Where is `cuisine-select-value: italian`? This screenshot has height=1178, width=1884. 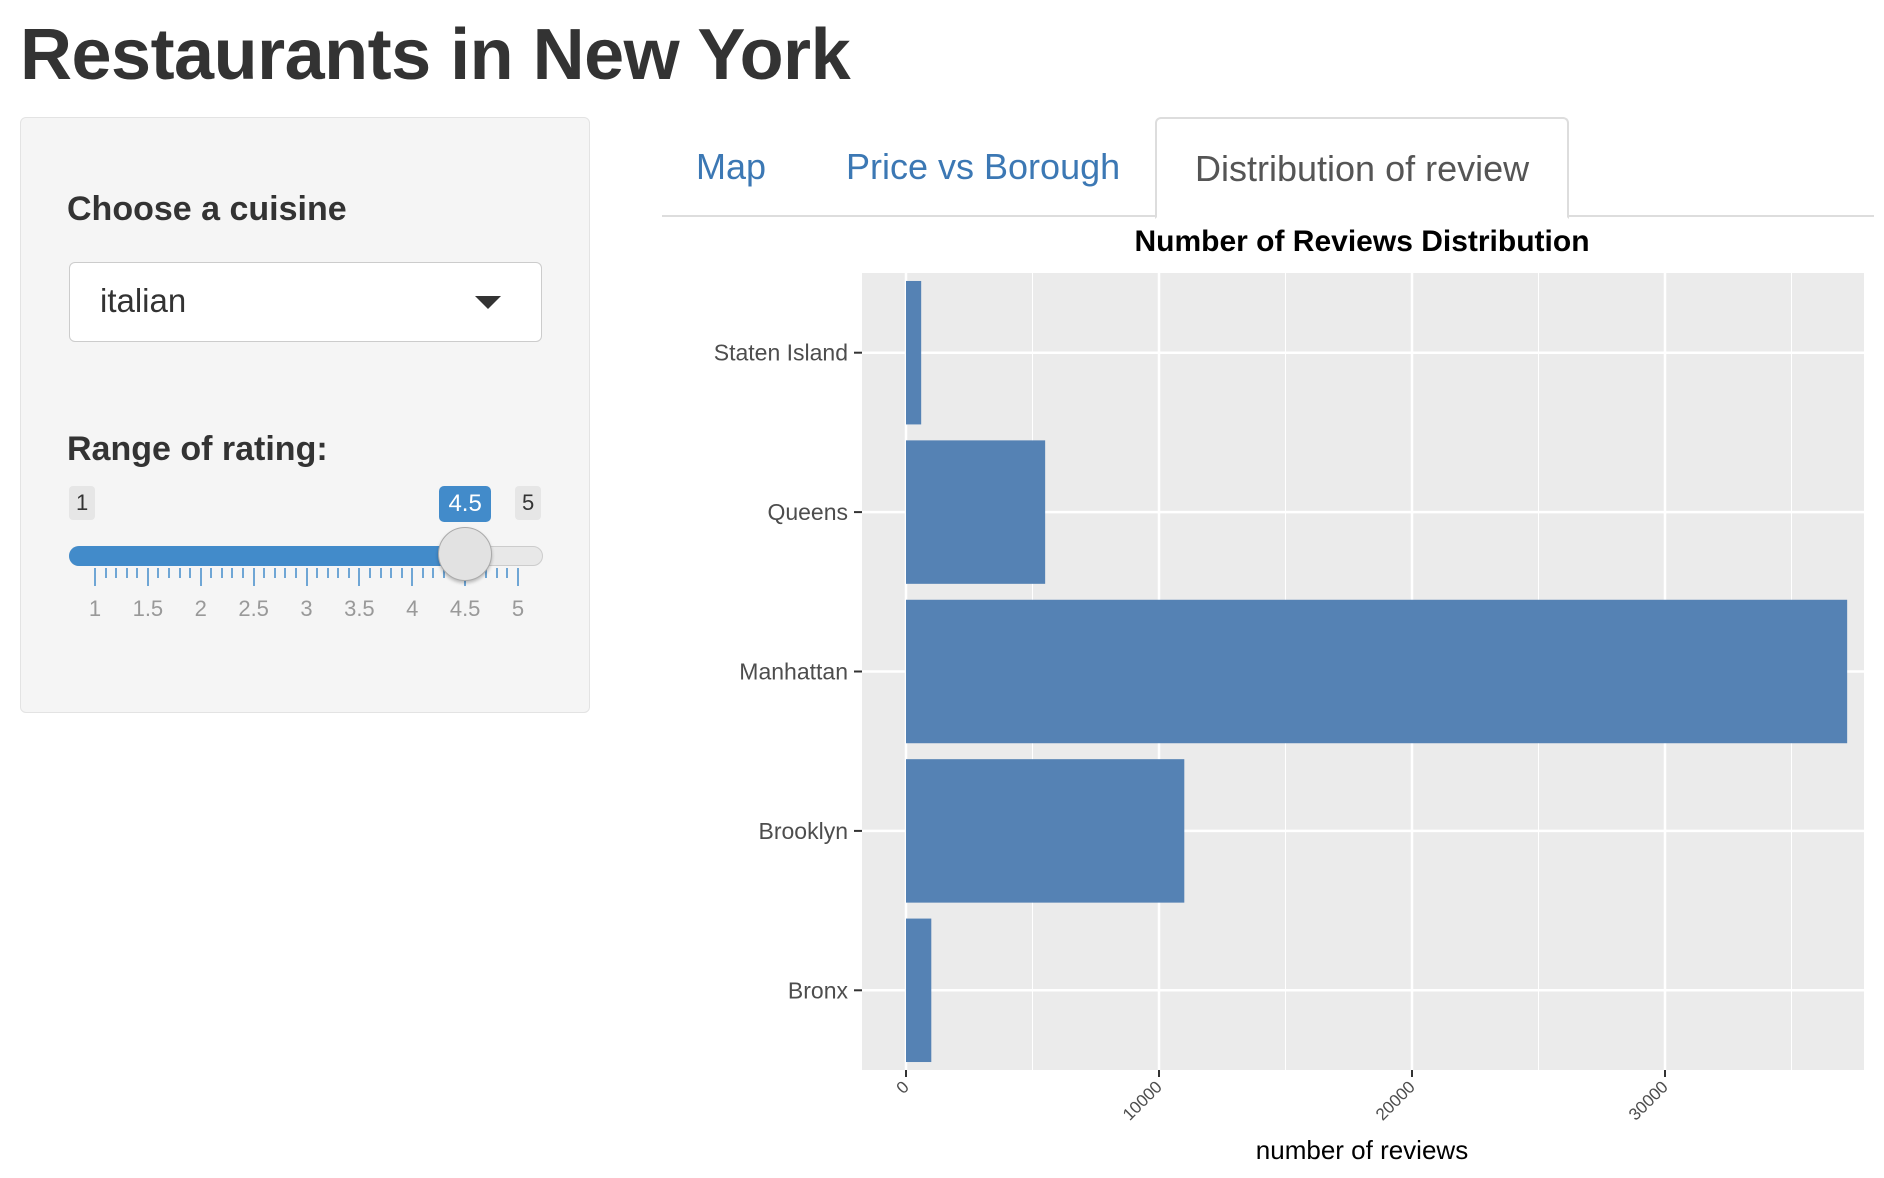
cuisine-select-value: italian is located at coordinates (143, 300).